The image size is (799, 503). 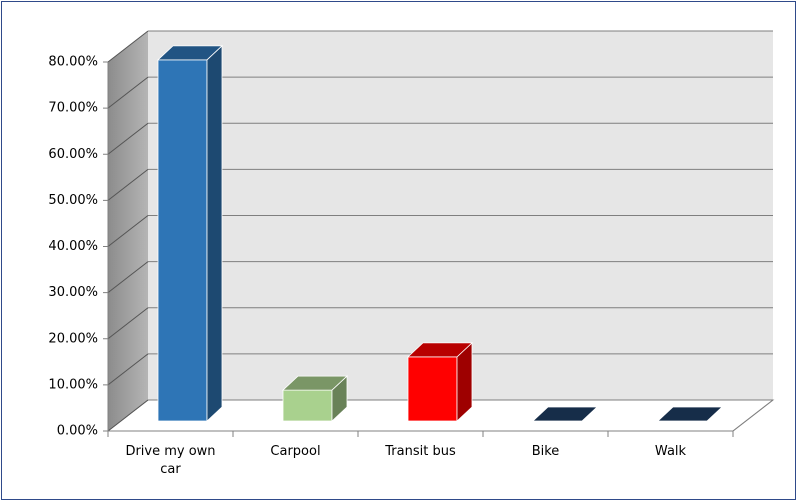 I want to click on x-tick-label: Transit bus, so click(x=420, y=451).